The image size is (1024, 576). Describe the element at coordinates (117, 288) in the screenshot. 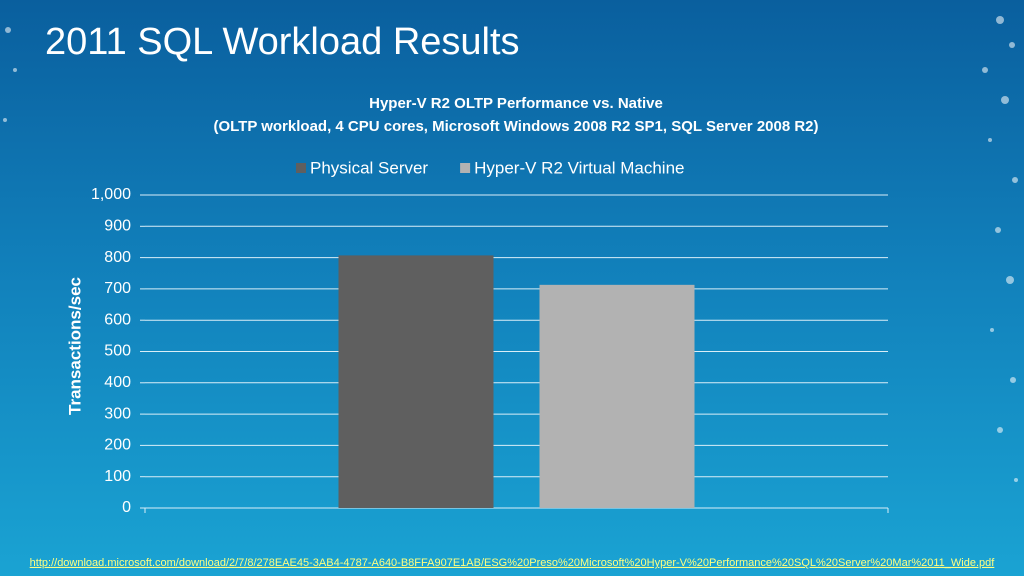

I see `y-tick-label: 700` at that location.